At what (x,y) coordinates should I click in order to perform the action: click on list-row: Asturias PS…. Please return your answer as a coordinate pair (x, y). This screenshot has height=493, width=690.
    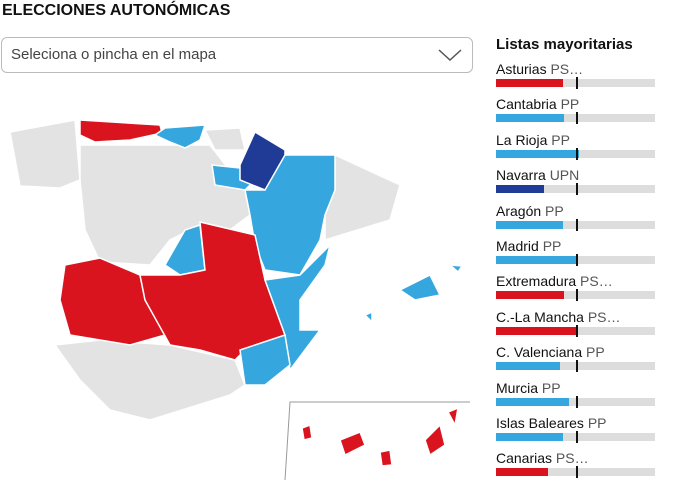
    Looking at the image, I should click on (575, 78).